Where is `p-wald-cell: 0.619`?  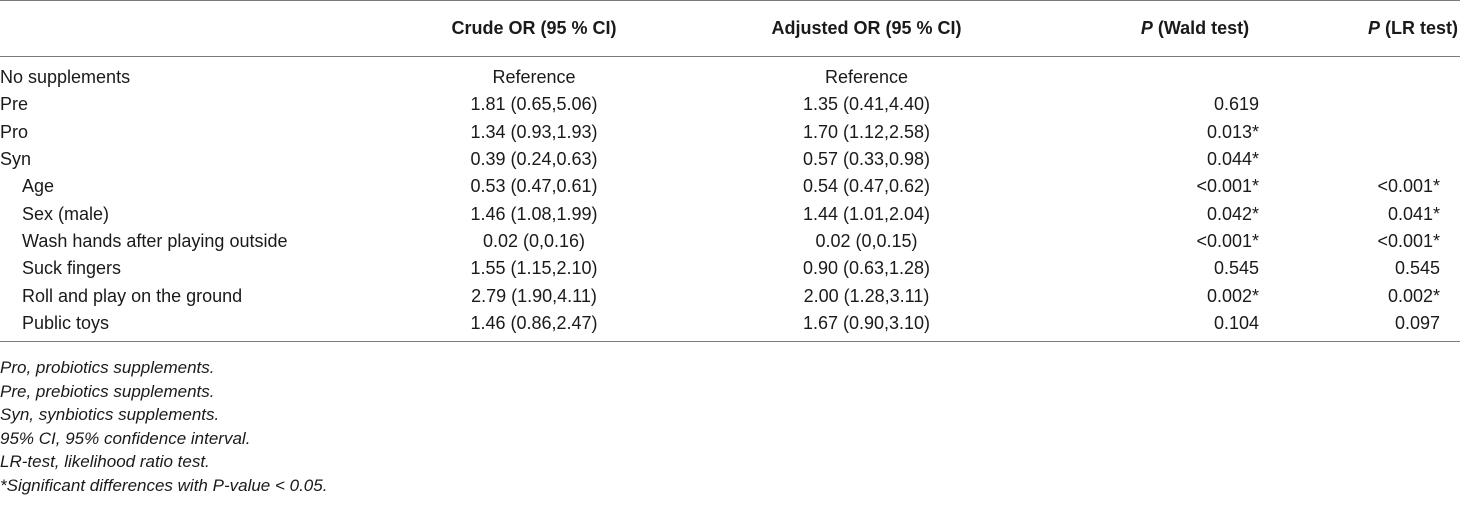
p-wald-cell: 0.619 is located at coordinates (1236, 104).